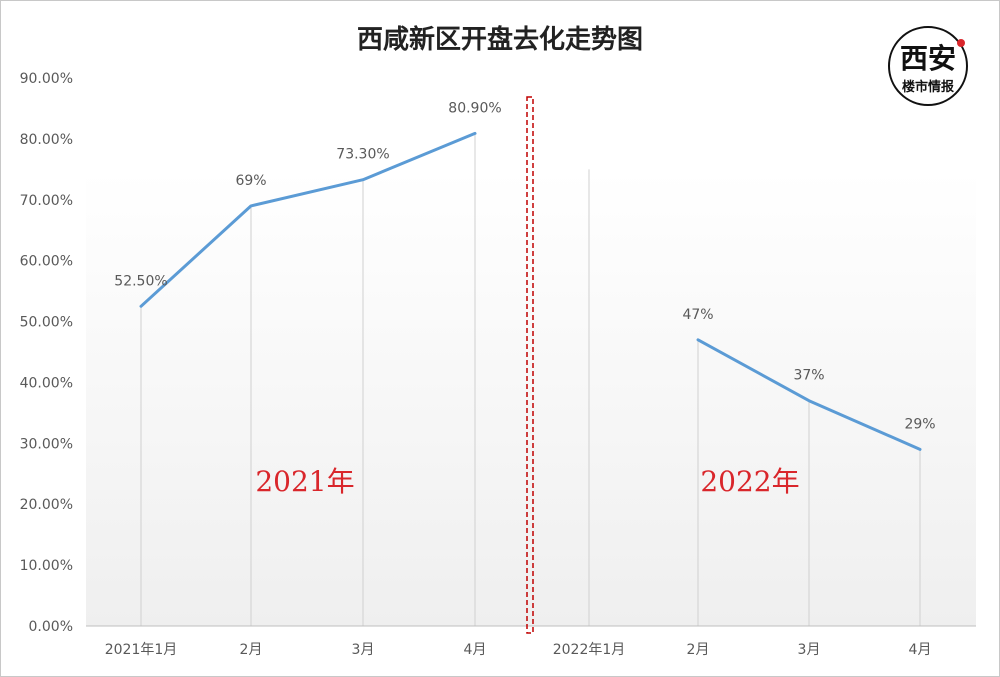 The width and height of the screenshot is (1000, 677). Describe the element at coordinates (919, 424) in the screenshot. I see `data-label: 29%` at that location.